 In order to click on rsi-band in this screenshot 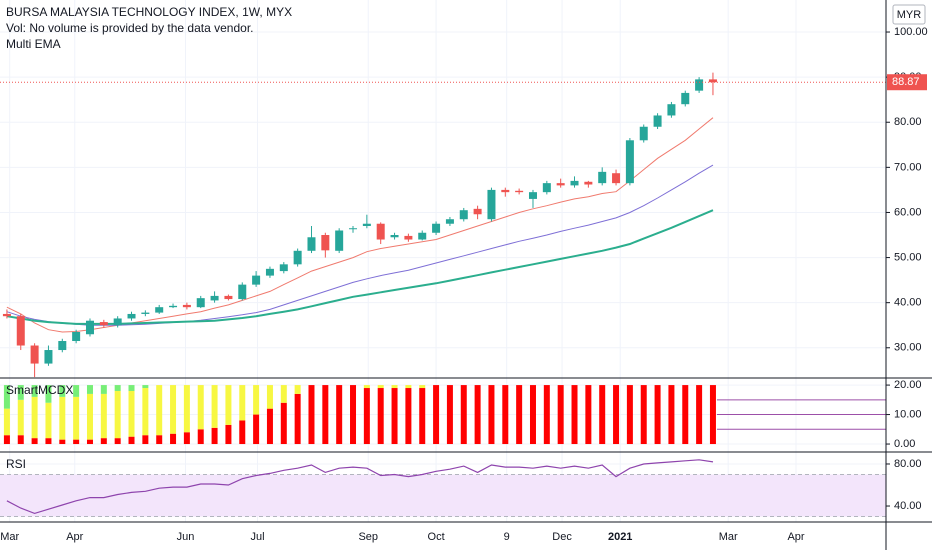, I will do `click(443, 495)`.